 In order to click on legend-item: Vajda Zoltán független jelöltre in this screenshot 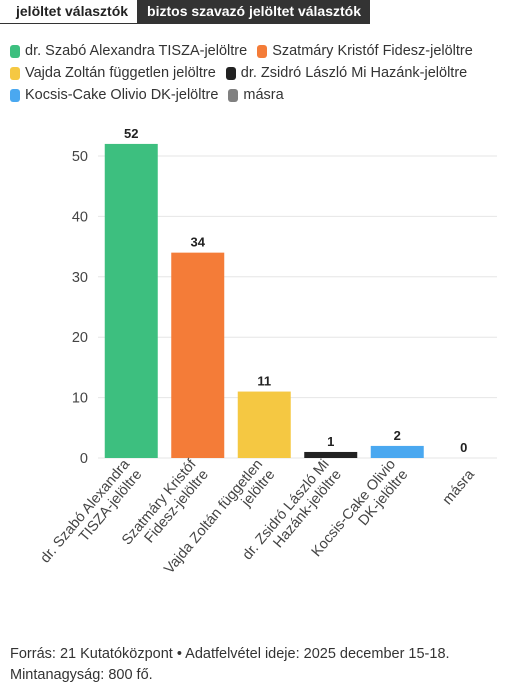, I will do `click(113, 73)`.